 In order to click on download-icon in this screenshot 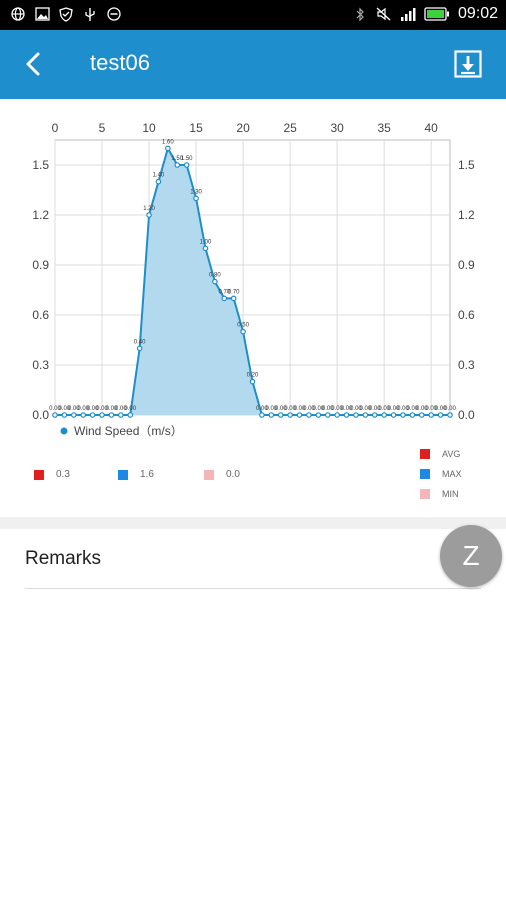, I will do `click(468, 64)`.